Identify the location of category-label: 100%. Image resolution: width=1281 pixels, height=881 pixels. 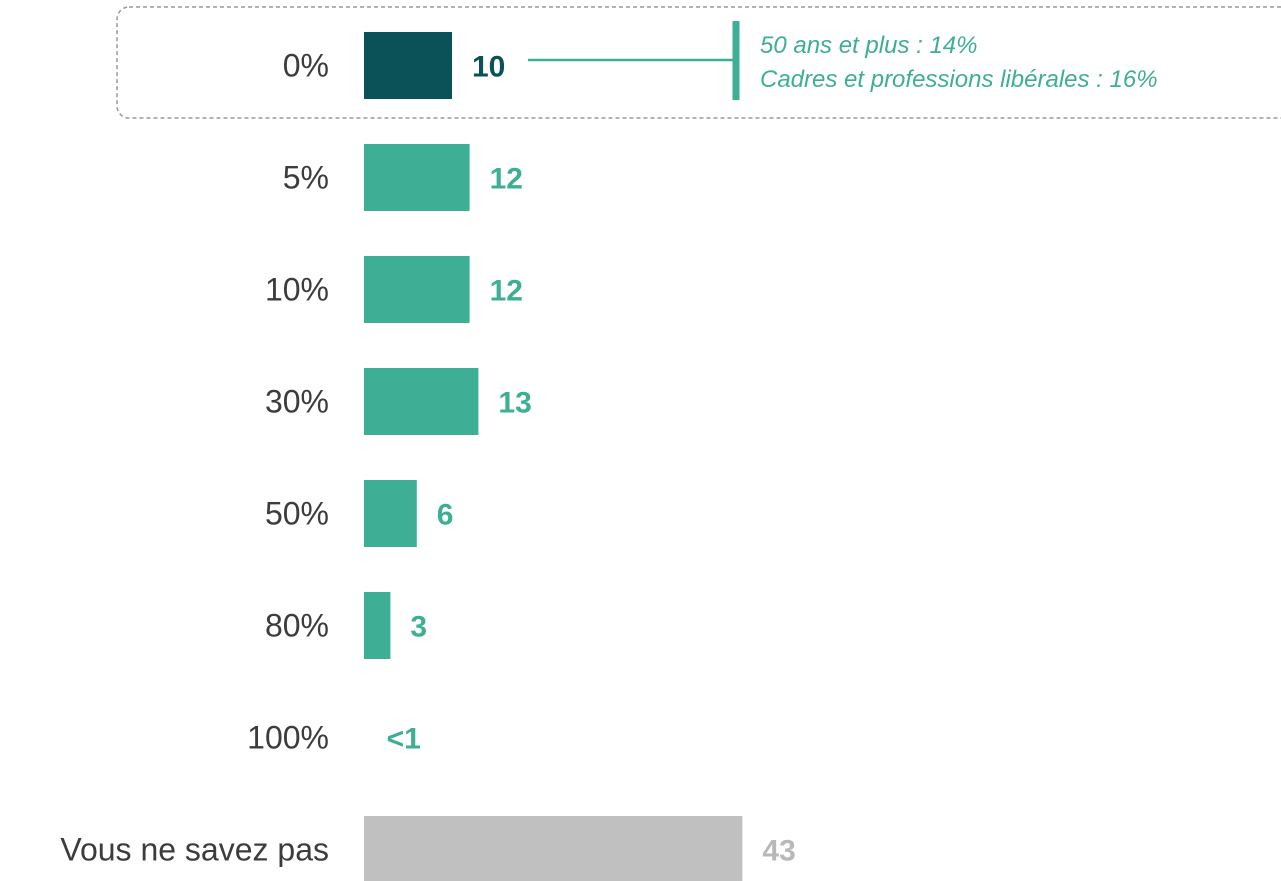
(288, 738).